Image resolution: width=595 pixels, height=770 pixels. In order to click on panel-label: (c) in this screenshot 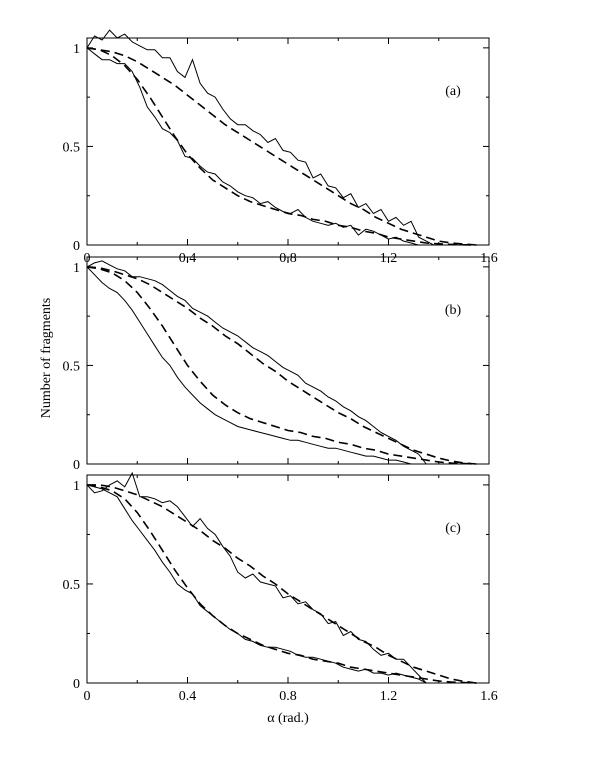, I will do `click(453, 528)`.